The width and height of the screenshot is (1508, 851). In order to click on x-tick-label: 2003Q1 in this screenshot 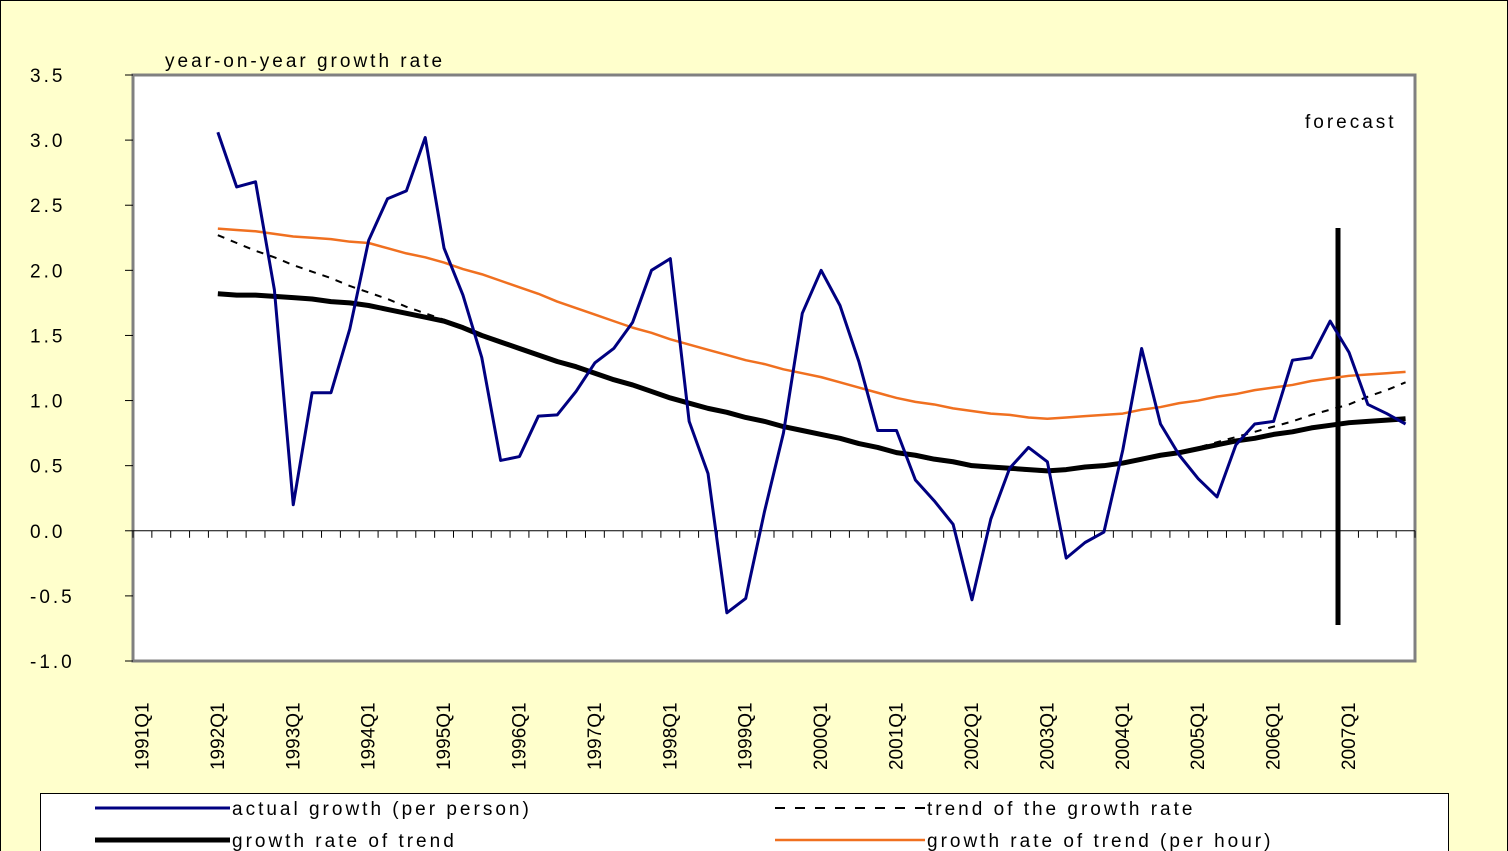, I will do `click(1047, 736)`.